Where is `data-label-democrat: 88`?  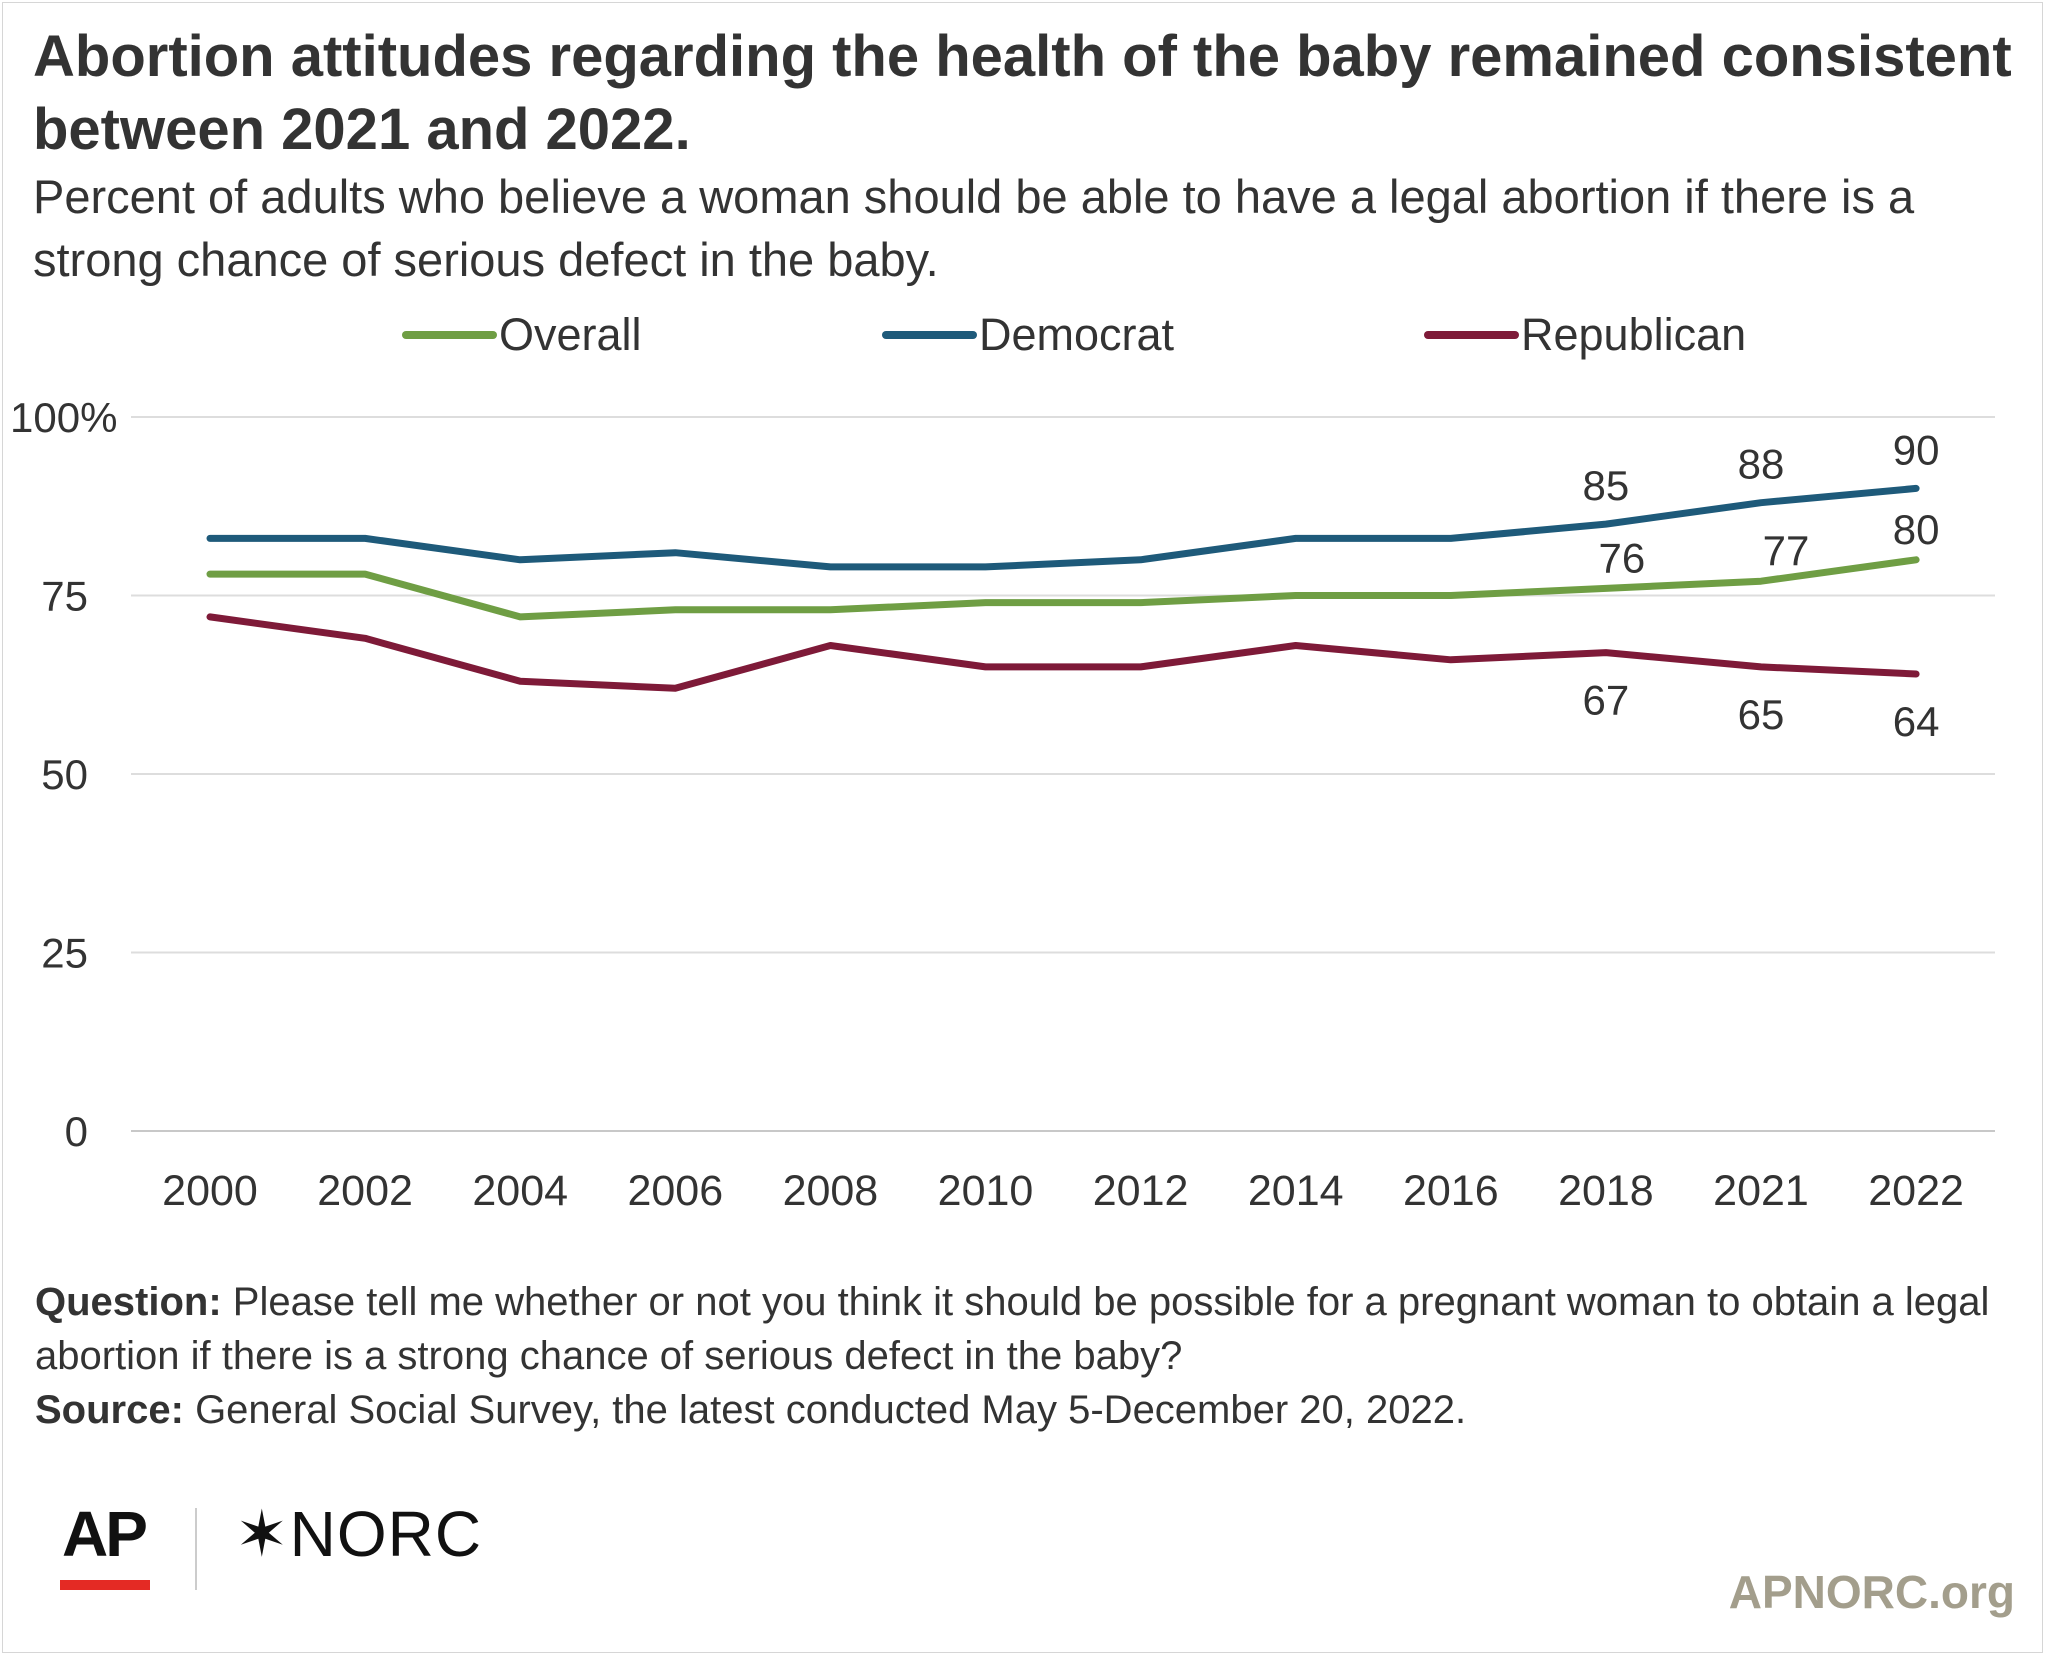 data-label-democrat: 88 is located at coordinates (1761, 464).